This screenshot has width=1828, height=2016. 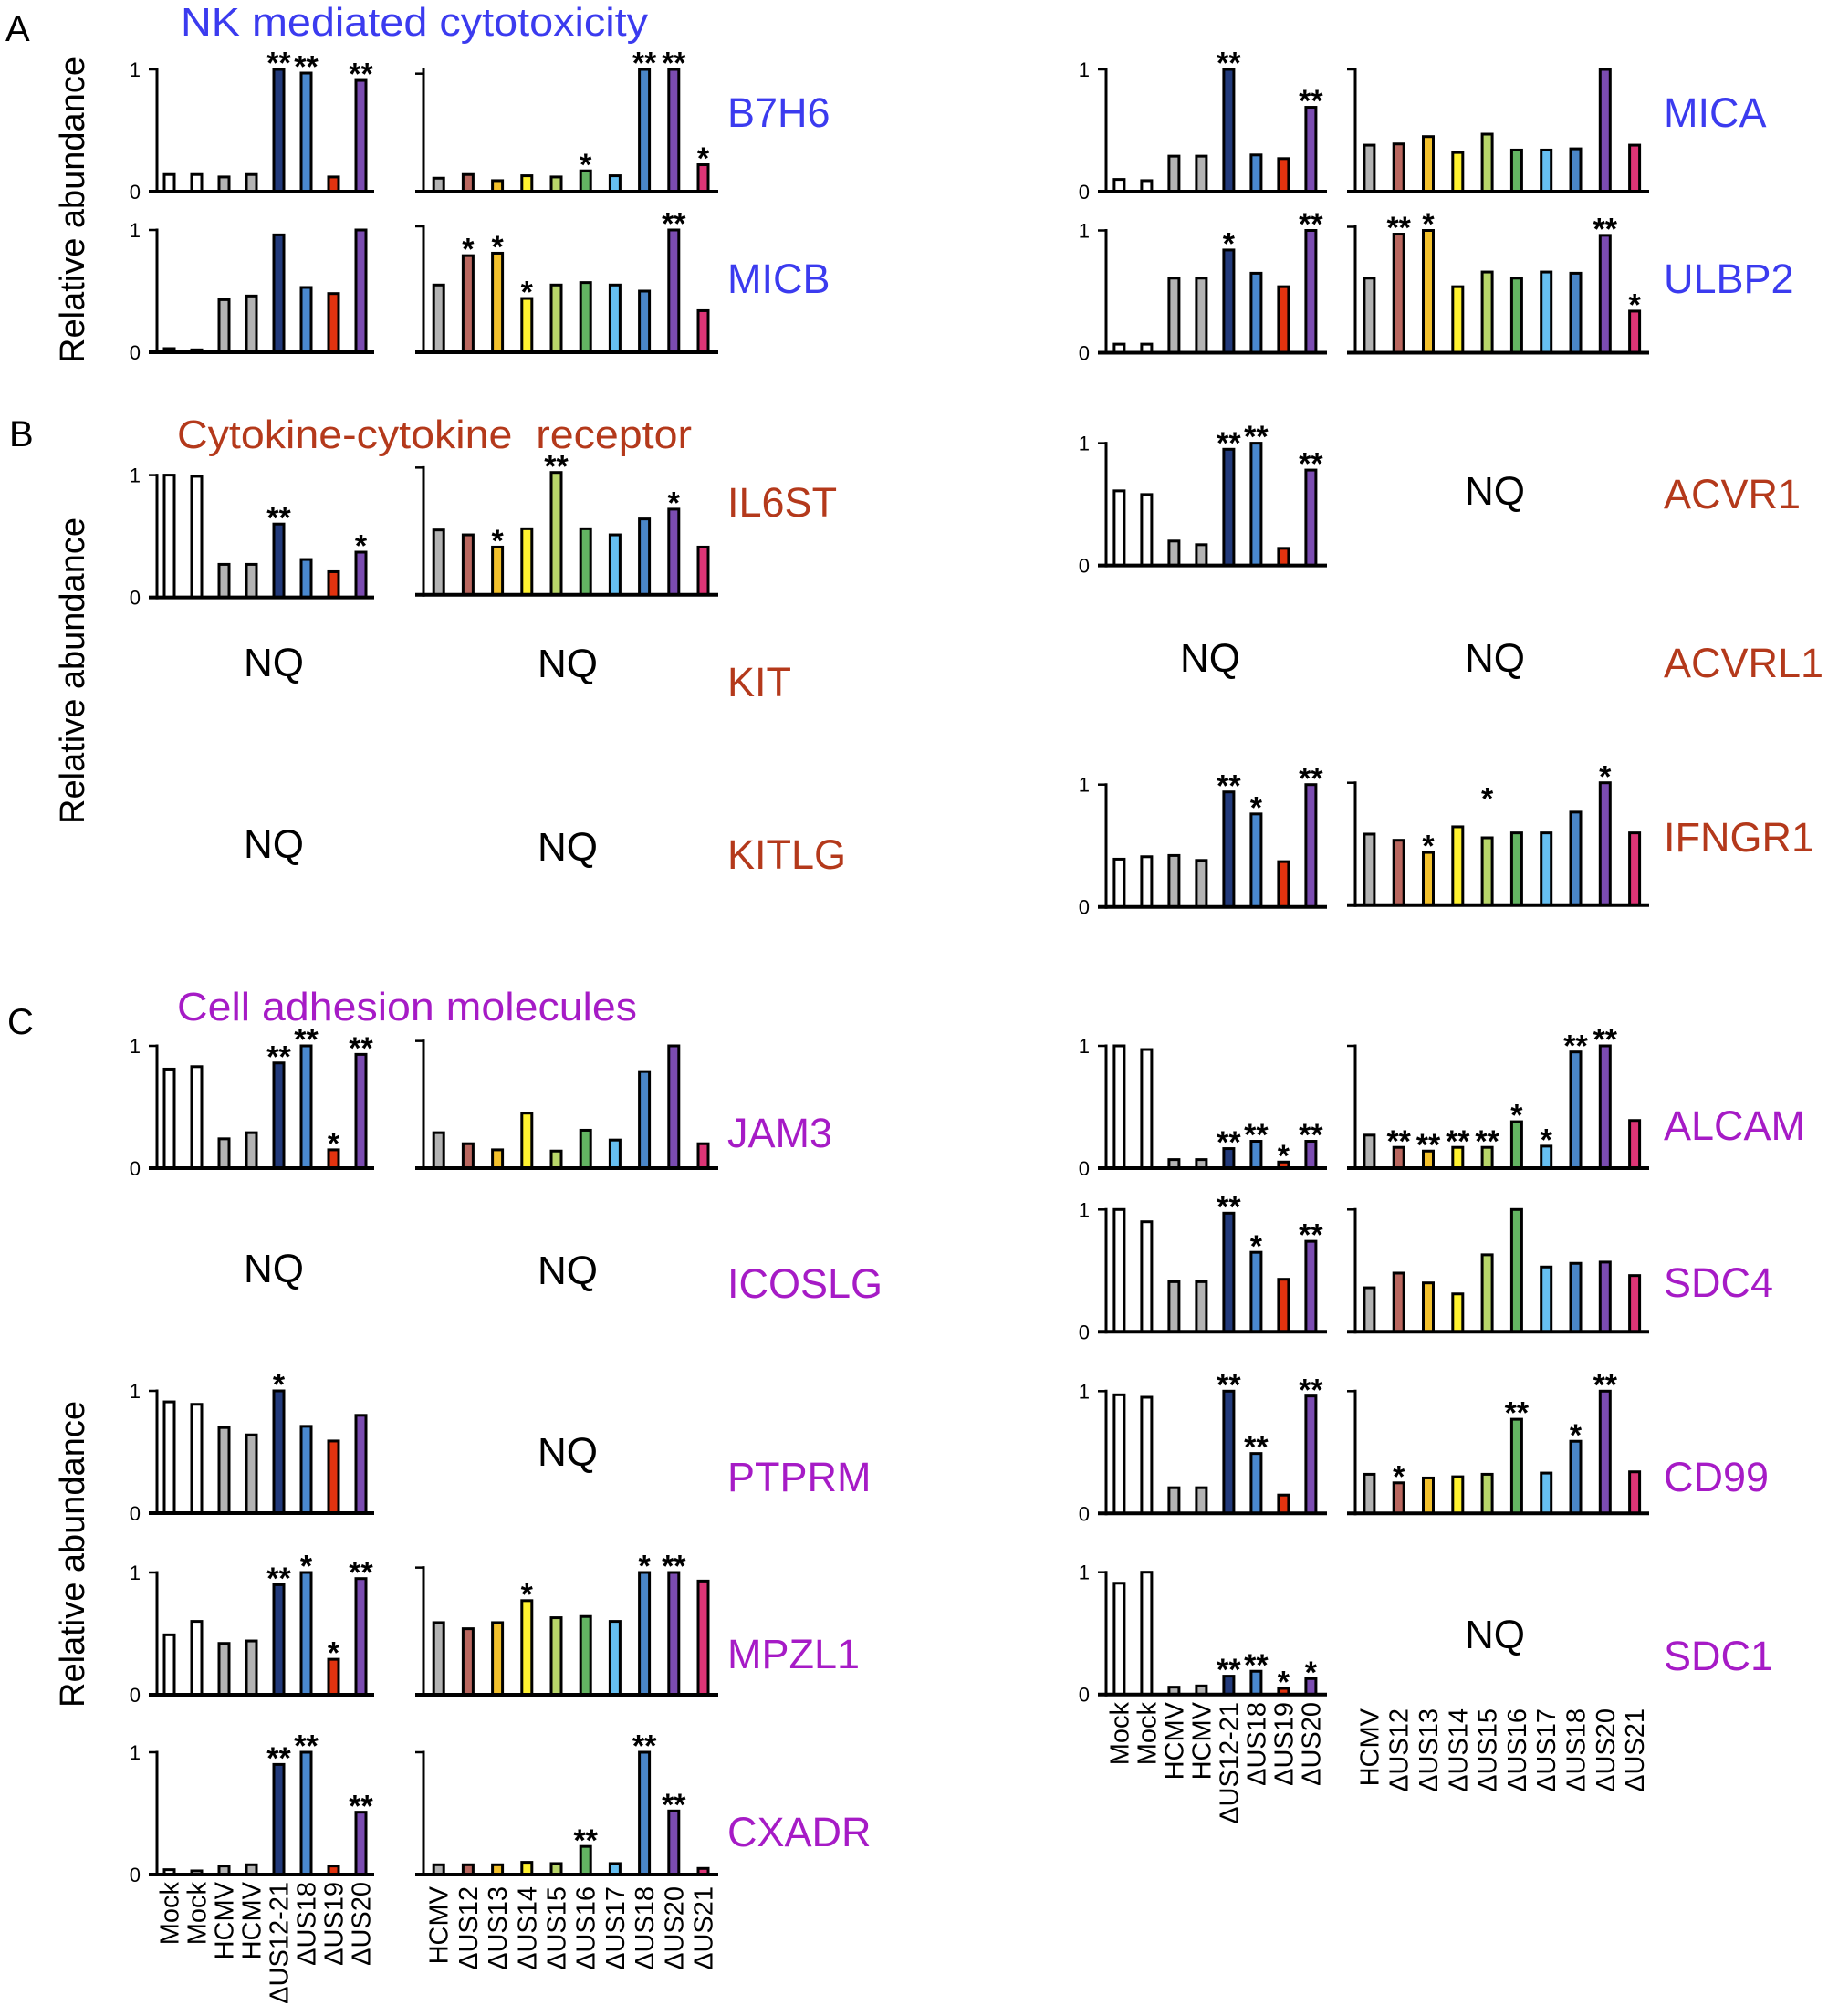 What do you see at coordinates (501, 1447) in the screenshot?
I see `gene-panel-ptprm: PTPRM * 1 0 NQ` at bounding box center [501, 1447].